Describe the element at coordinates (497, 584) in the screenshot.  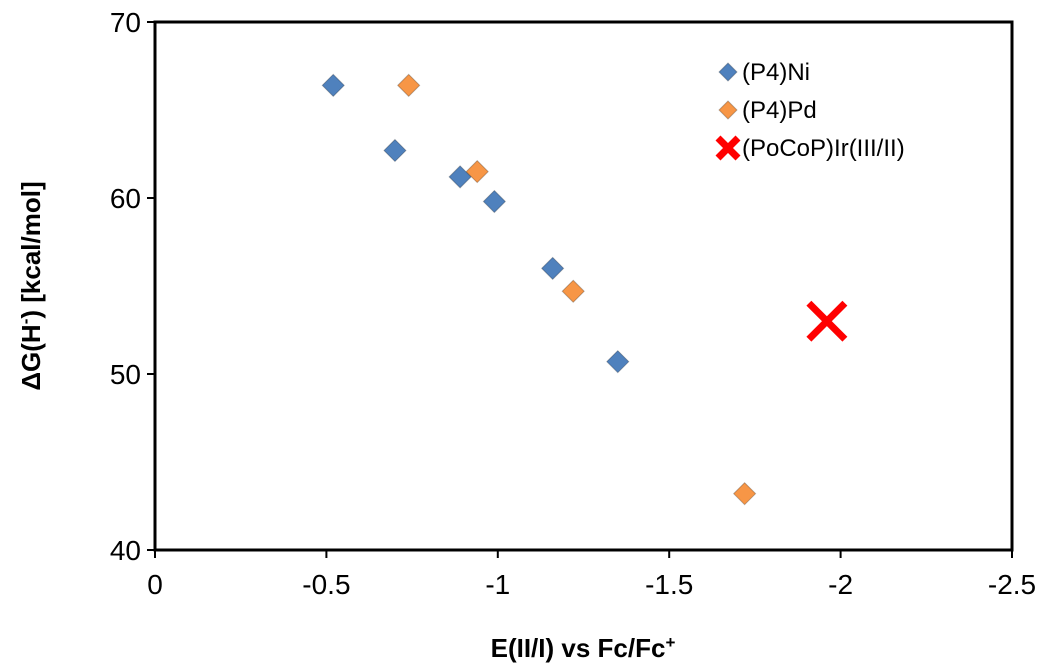
I see `x-tick-label: -1` at that location.